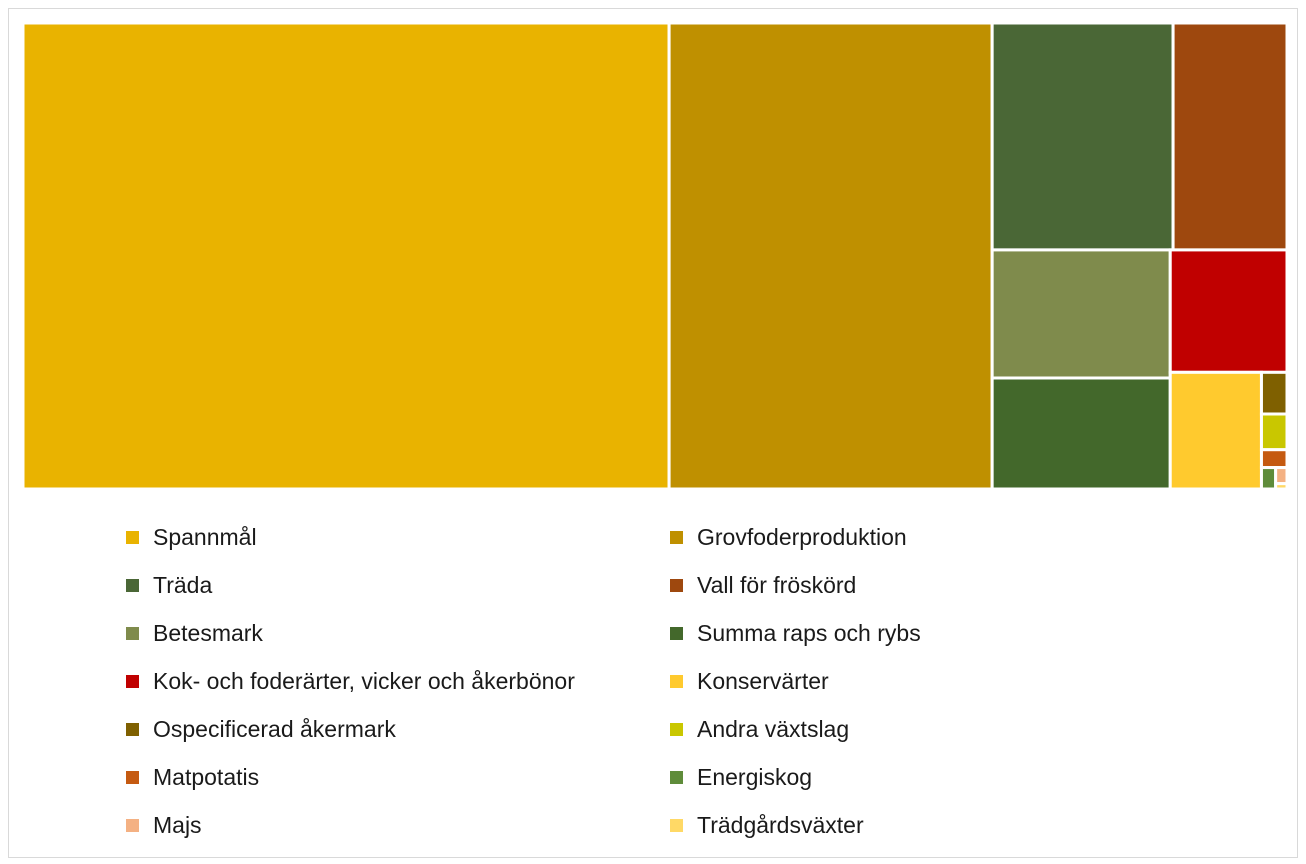  Describe the element at coordinates (1082, 137) in the screenshot. I see `treemap-tile-trada` at that location.